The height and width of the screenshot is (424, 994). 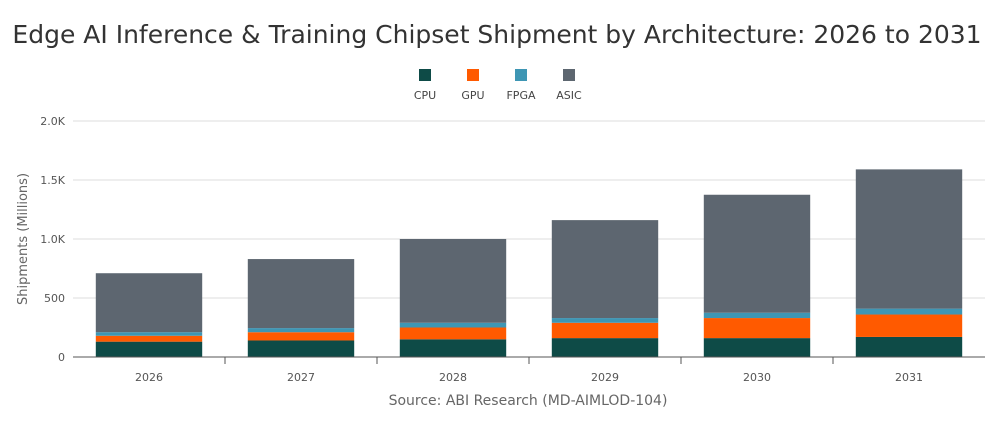 What do you see at coordinates (301, 294) in the screenshot?
I see `bar-asic-2027` at bounding box center [301, 294].